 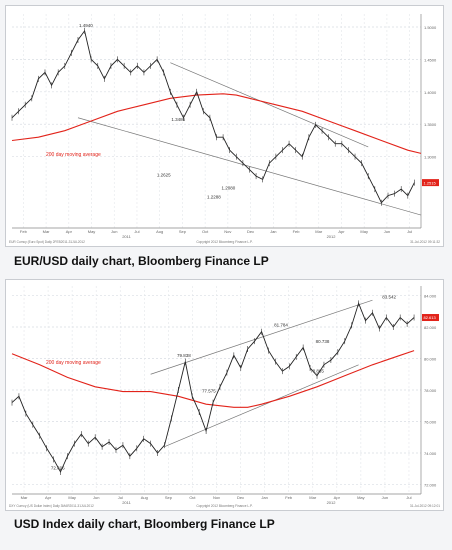 What do you see at coordinates (430, 59) in the screenshot?
I see `y-tick-label: 1.4500` at bounding box center [430, 59].